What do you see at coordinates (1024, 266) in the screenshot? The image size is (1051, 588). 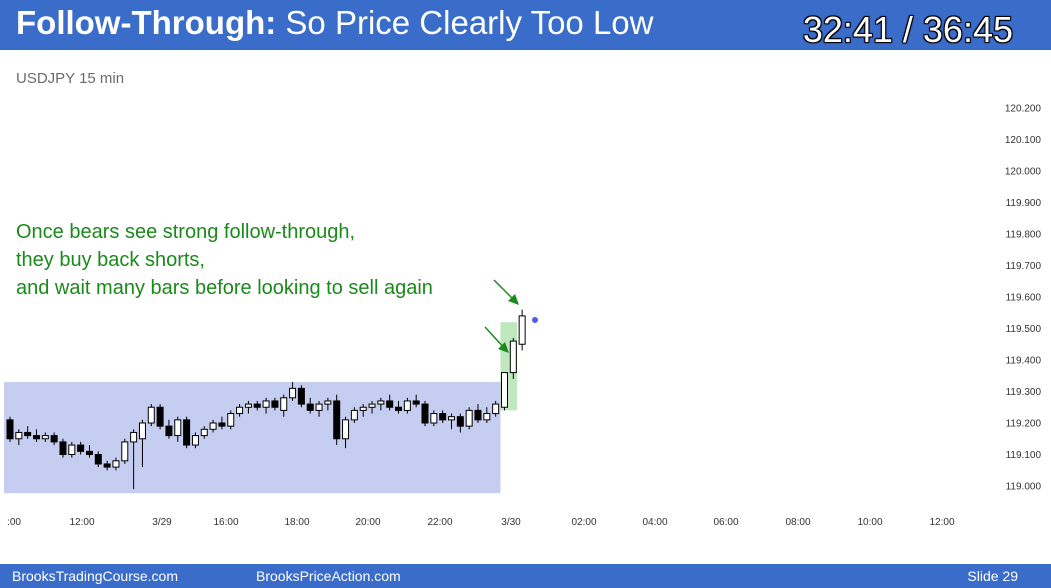 I see `y-tick-label: 119.700` at bounding box center [1024, 266].